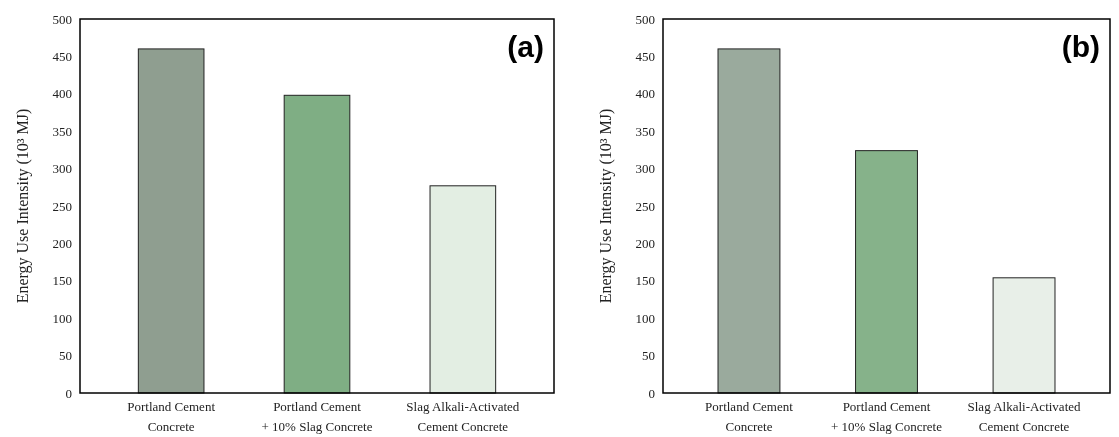 This screenshot has width=1119, height=437. What do you see at coordinates (525, 46) in the screenshot?
I see `chart-title: (a)` at bounding box center [525, 46].